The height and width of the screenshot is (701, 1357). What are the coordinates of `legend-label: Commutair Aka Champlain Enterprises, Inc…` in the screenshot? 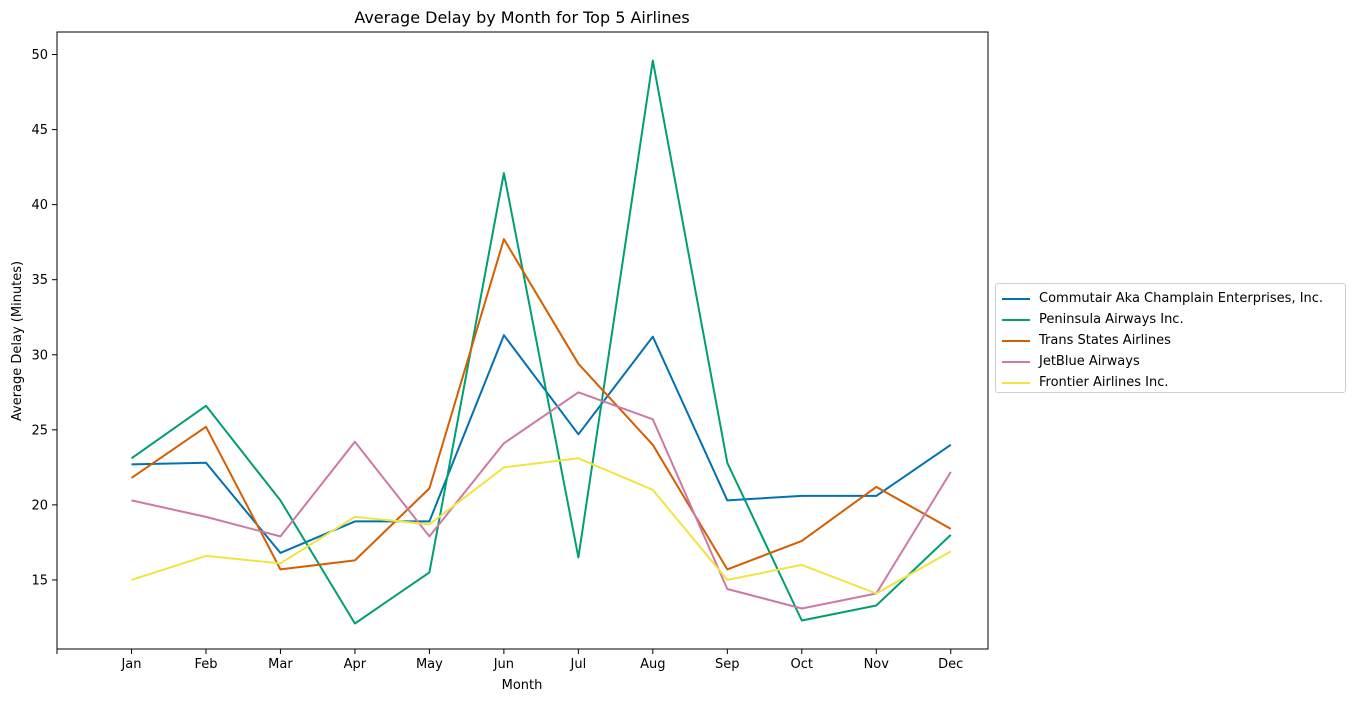 It's located at (1181, 298).